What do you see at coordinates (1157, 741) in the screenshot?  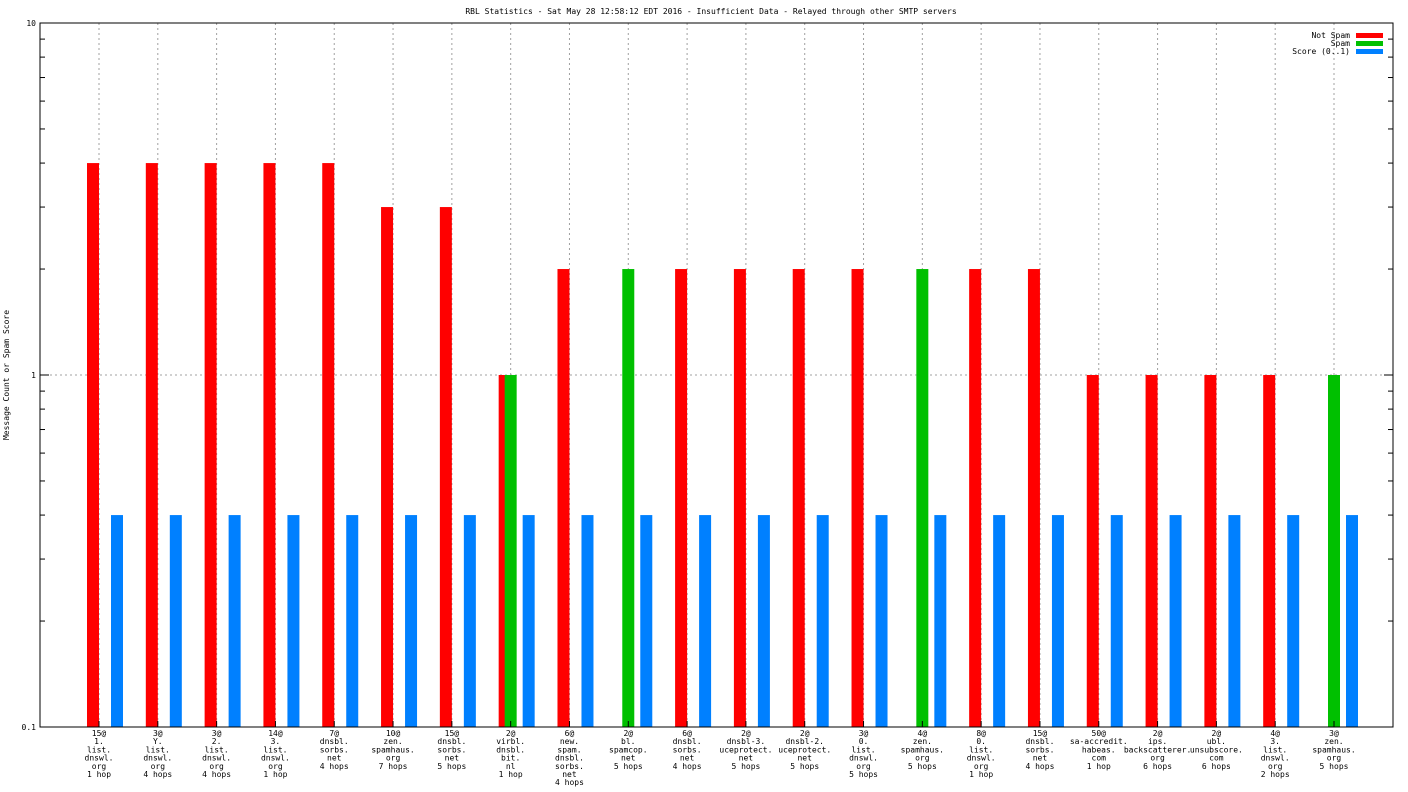 I see `x-tick-label-line: ips.` at bounding box center [1157, 741].